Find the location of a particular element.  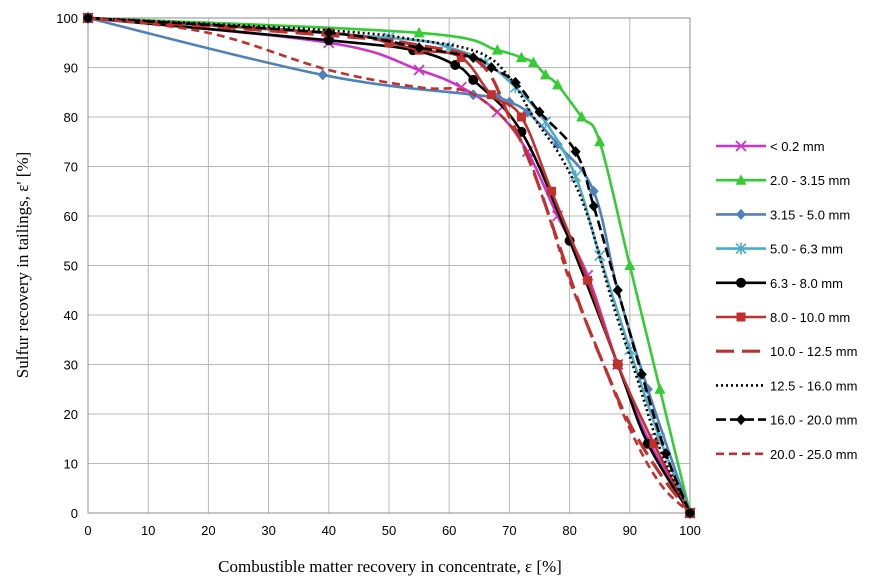

legend-item: 5.0 - 6.3 mm is located at coordinates (779, 249).